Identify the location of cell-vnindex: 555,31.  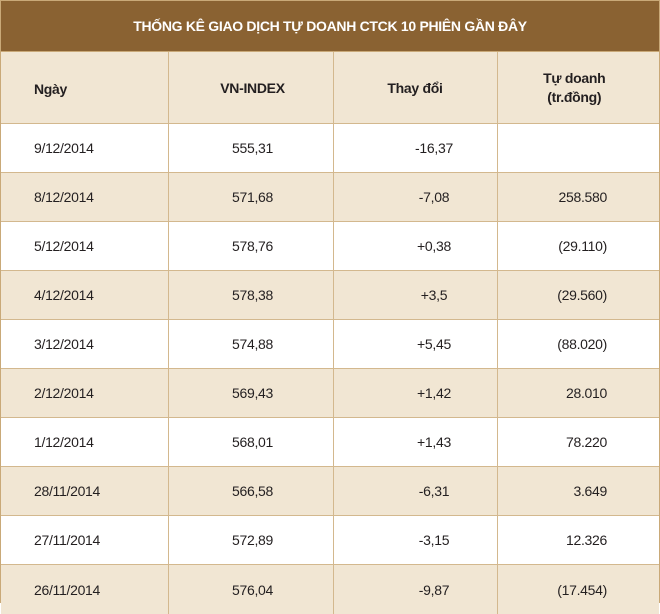
(250, 148).